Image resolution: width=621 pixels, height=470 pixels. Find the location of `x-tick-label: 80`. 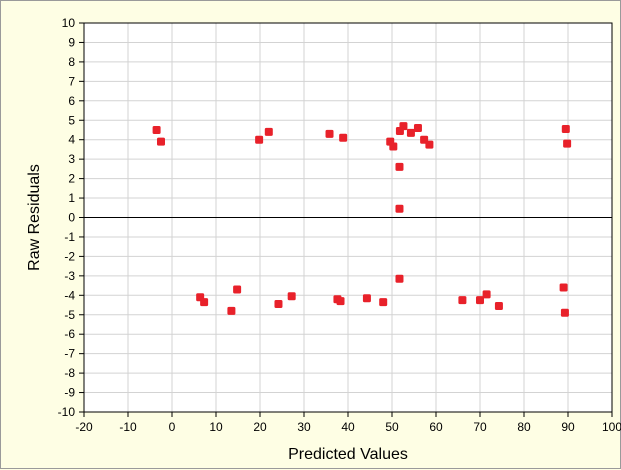

x-tick-label: 80 is located at coordinates (524, 427).